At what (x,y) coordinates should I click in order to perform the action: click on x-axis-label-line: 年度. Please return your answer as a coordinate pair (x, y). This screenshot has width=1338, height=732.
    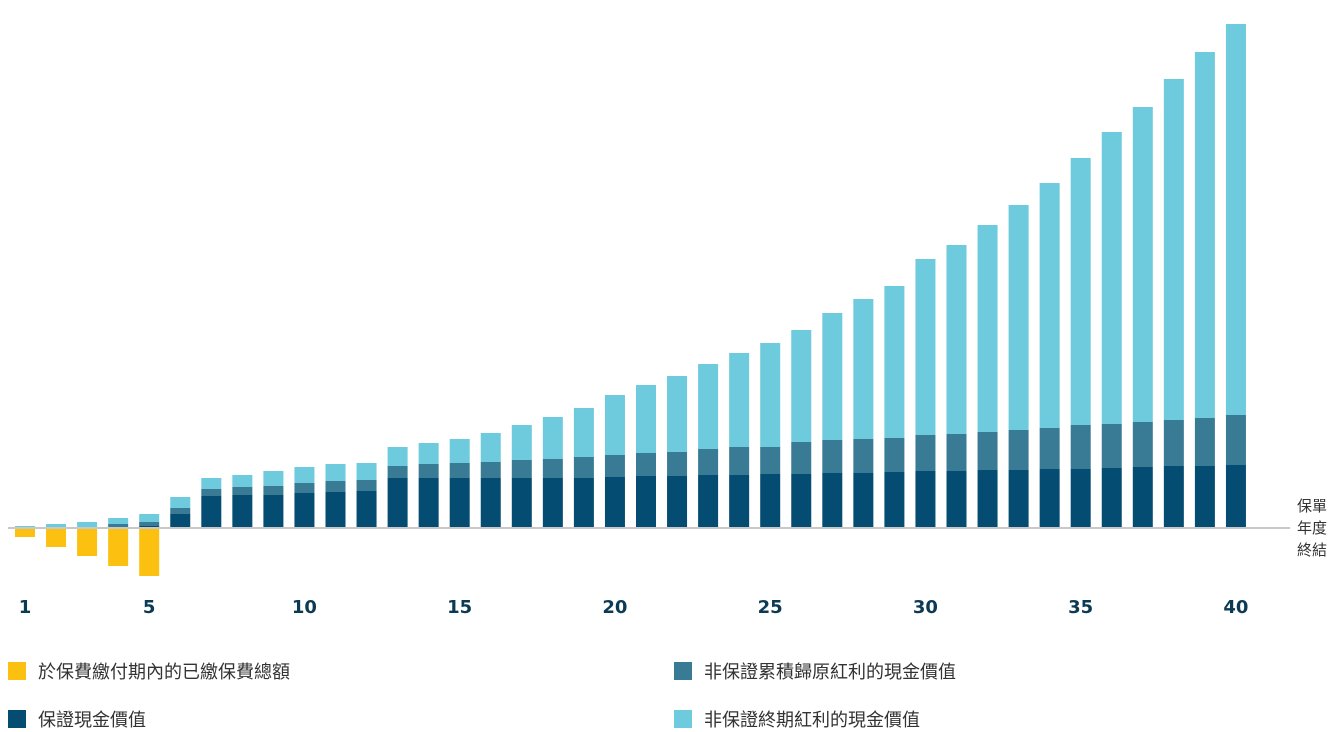
    Looking at the image, I should click on (1312, 528).